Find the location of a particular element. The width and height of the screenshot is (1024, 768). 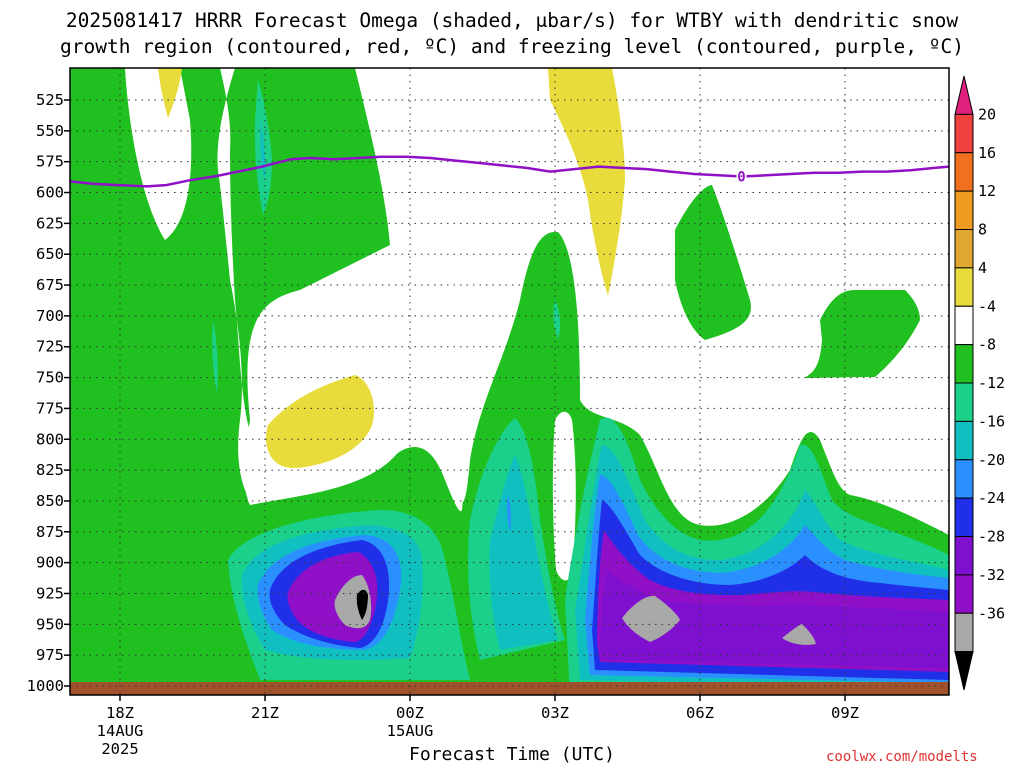

y-tick-label: 850 is located at coordinates (50, 501).